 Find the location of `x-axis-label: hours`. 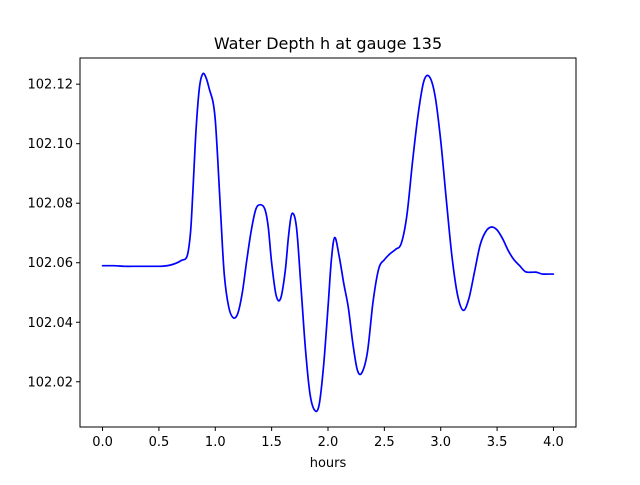

x-axis-label: hours is located at coordinates (328, 463).